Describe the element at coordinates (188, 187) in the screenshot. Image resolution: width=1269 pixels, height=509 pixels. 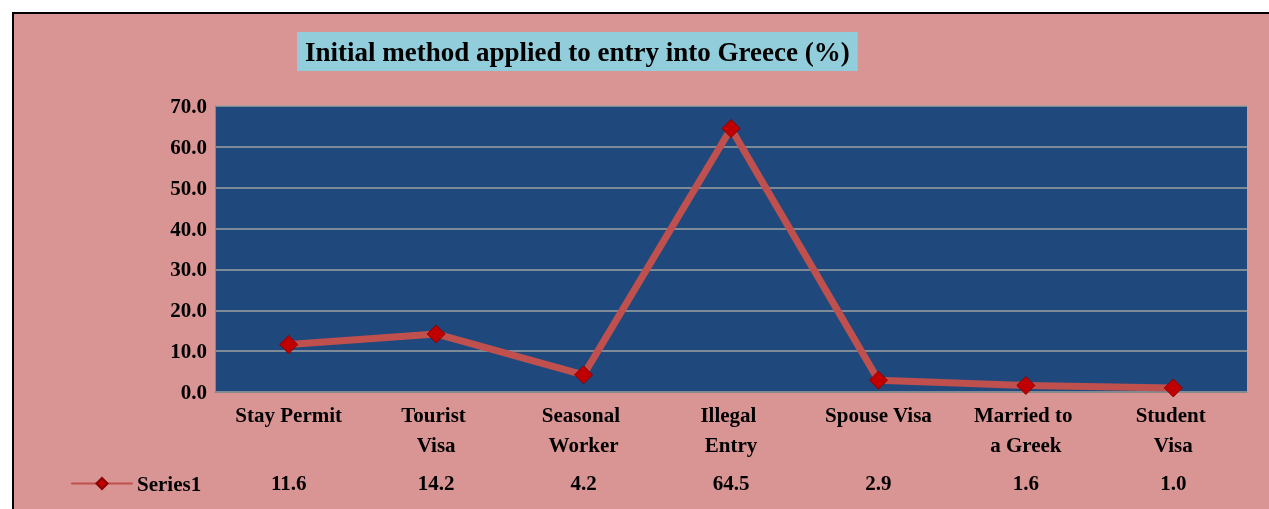
I see `y-tick-label: 50.0` at that location.